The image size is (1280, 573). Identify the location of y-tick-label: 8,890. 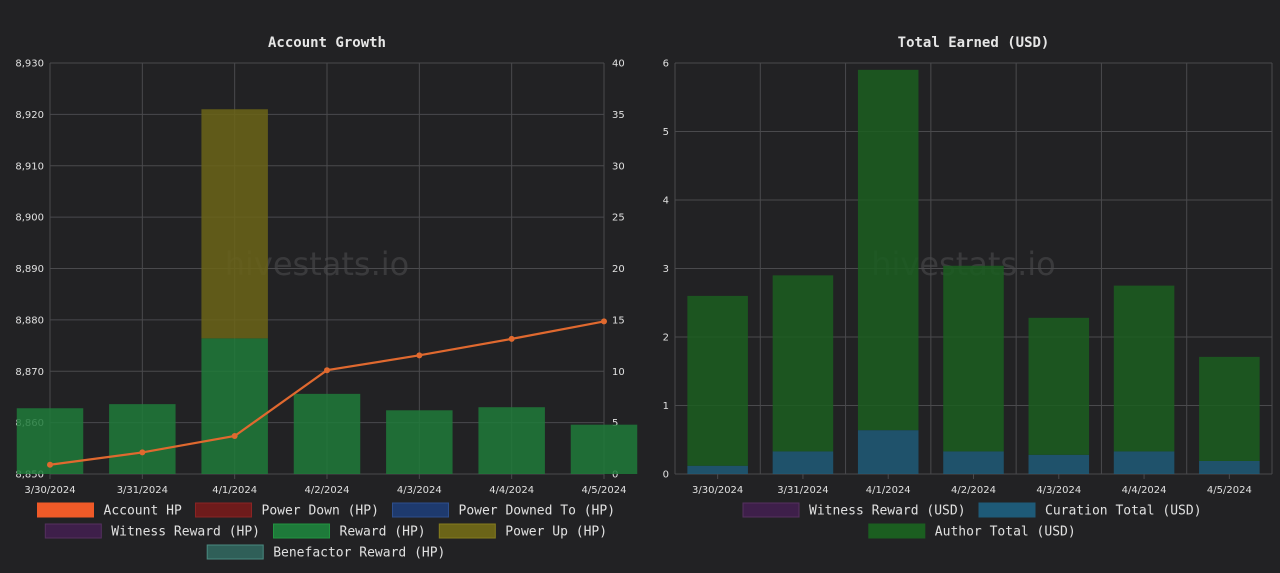
(29, 269).